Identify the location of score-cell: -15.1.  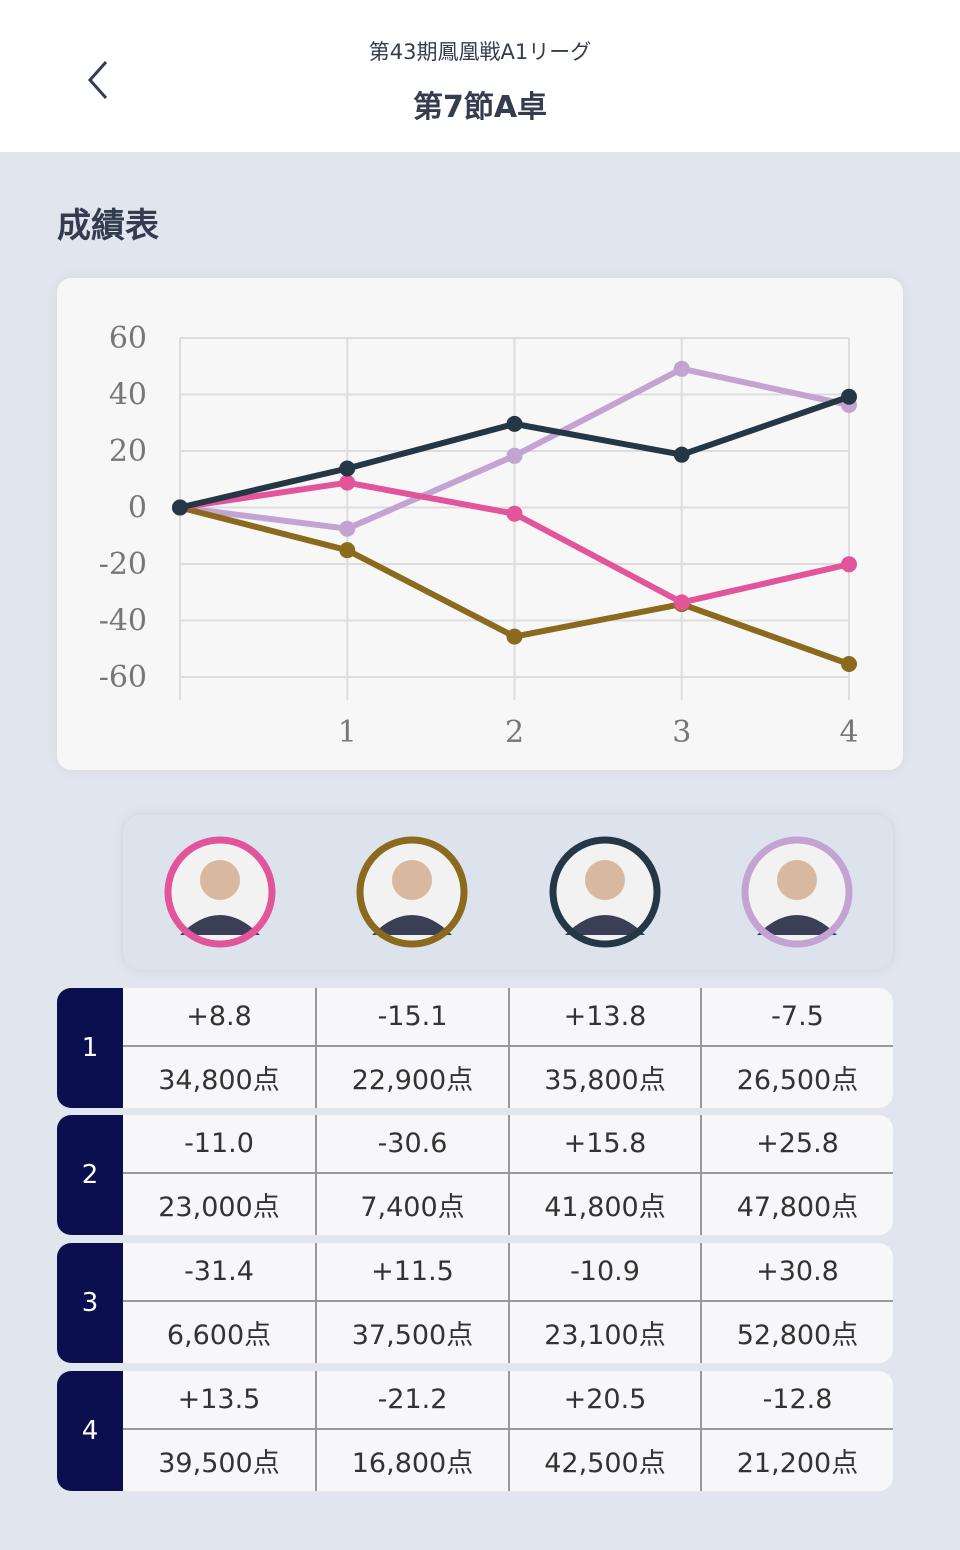
(411, 1017).